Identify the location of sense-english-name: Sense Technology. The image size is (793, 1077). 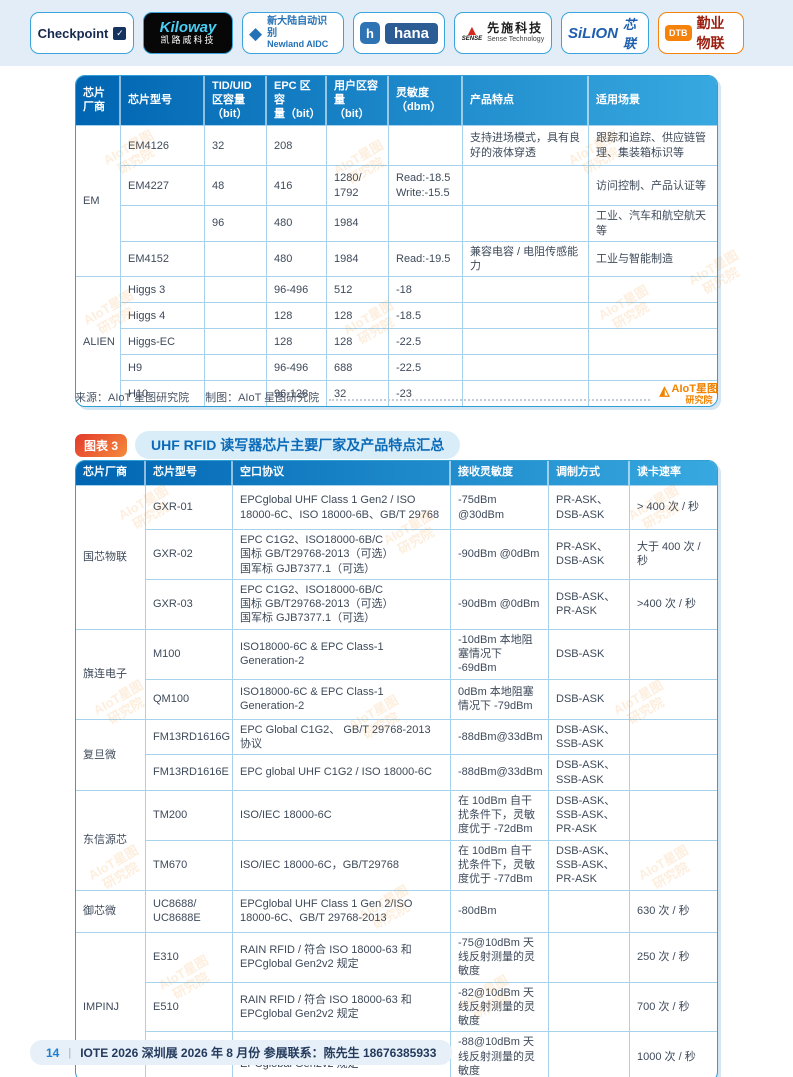
(516, 39).